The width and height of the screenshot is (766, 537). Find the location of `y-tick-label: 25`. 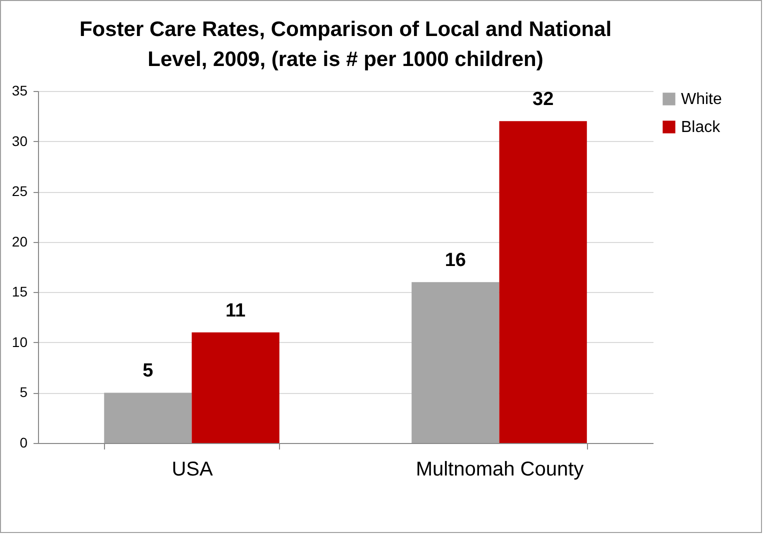

y-tick-label: 25 is located at coordinates (20, 191).